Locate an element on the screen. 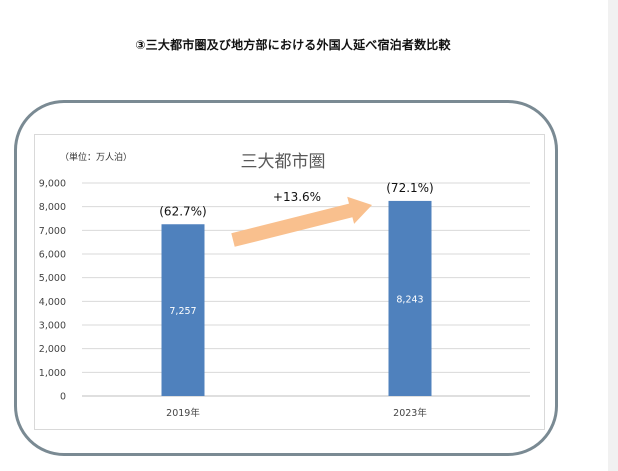 Image resolution: width=618 pixels, height=471 pixels. chart-title: 三大都市圏 is located at coordinates (283, 162).